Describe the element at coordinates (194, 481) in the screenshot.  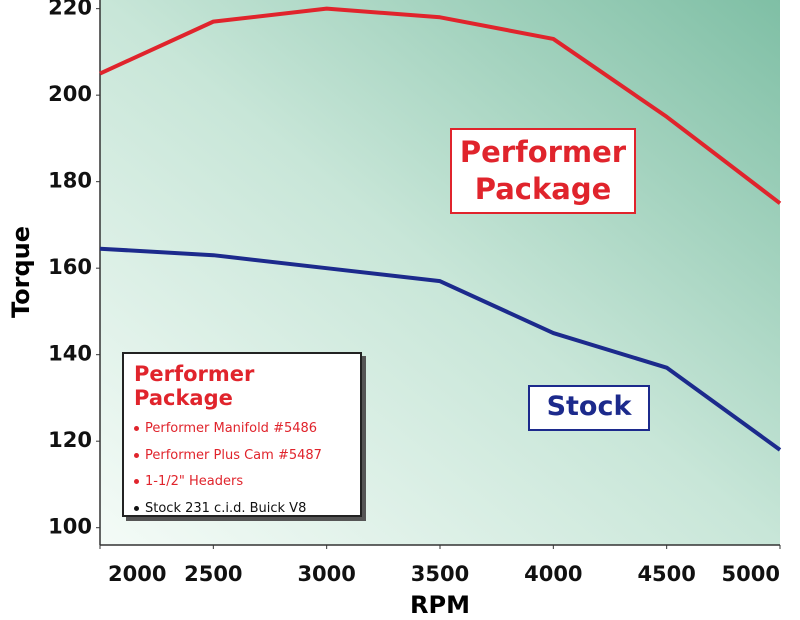
I see `legend-text: 1-1/2" Headers` at that location.